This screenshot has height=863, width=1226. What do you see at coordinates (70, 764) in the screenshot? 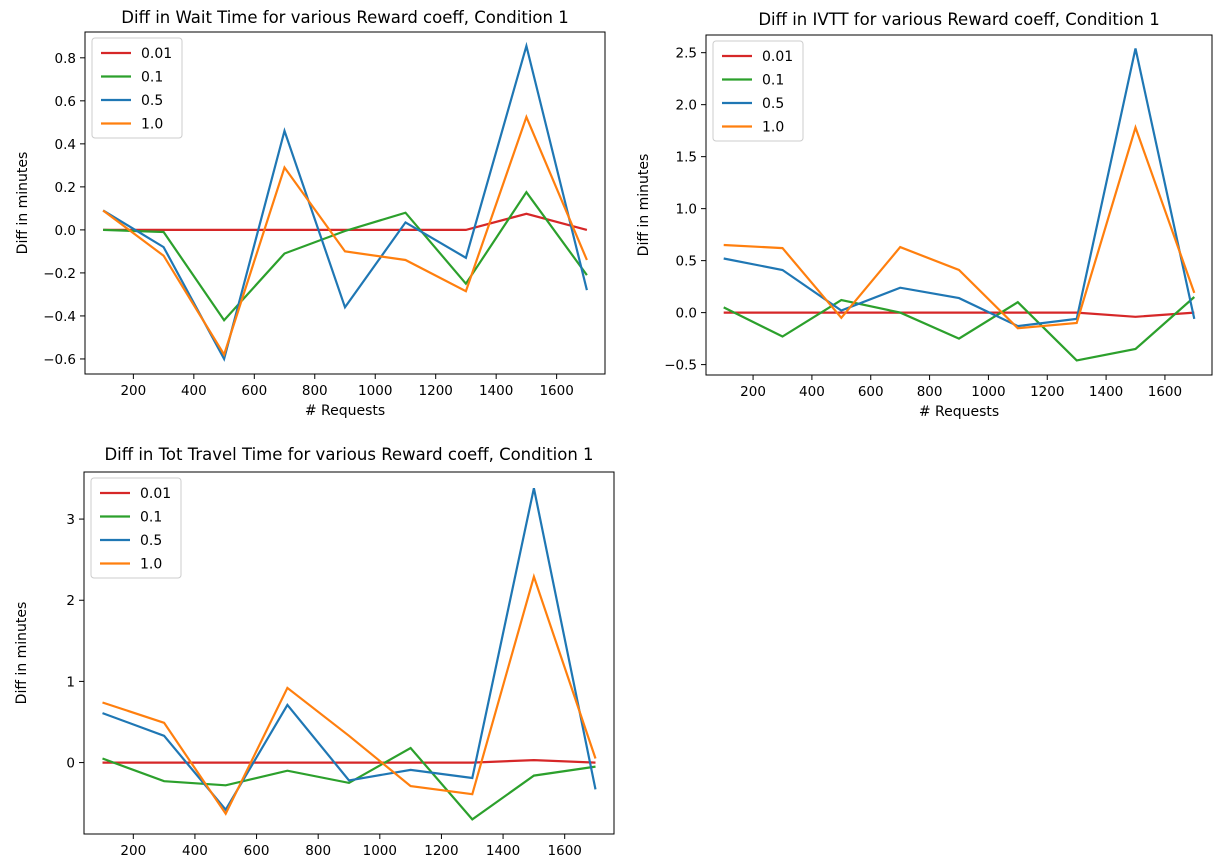
I see `y-tick-label: 0` at bounding box center [70, 764].